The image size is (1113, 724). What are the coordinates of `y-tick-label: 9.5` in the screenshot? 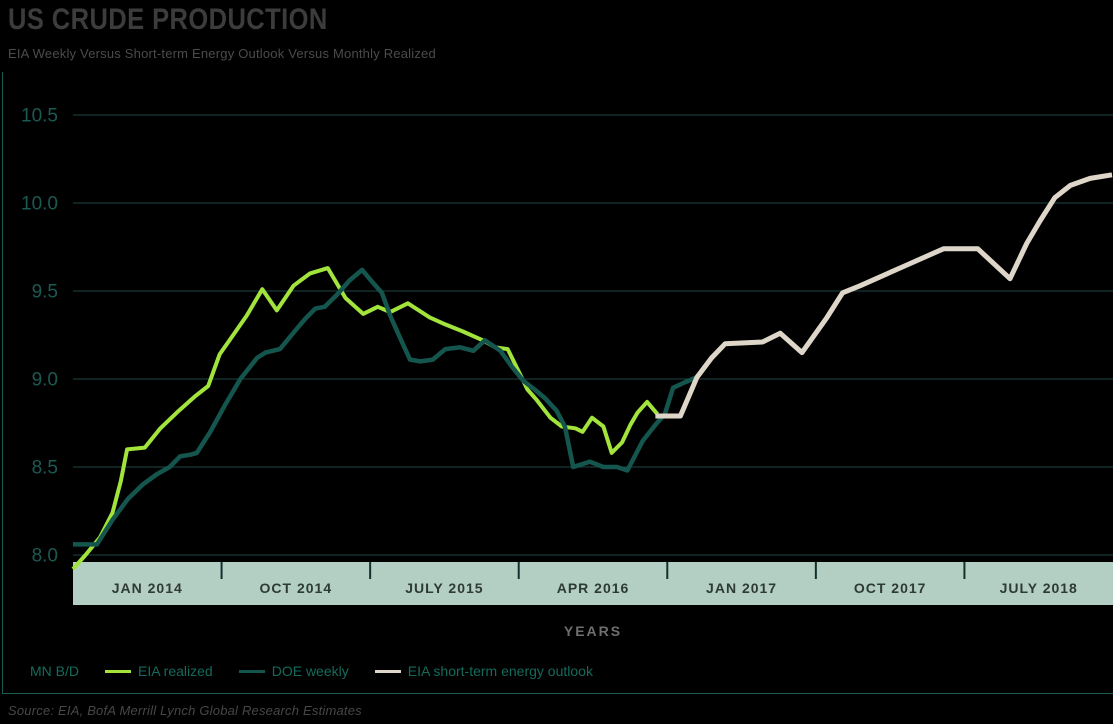 It's located at (45, 292).